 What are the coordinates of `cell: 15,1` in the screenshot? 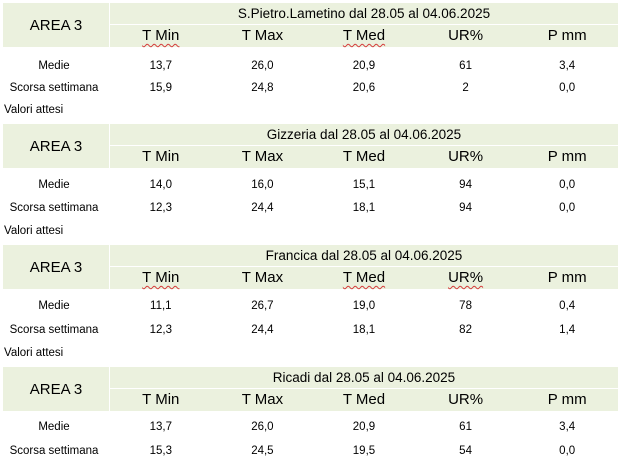 It's located at (364, 185).